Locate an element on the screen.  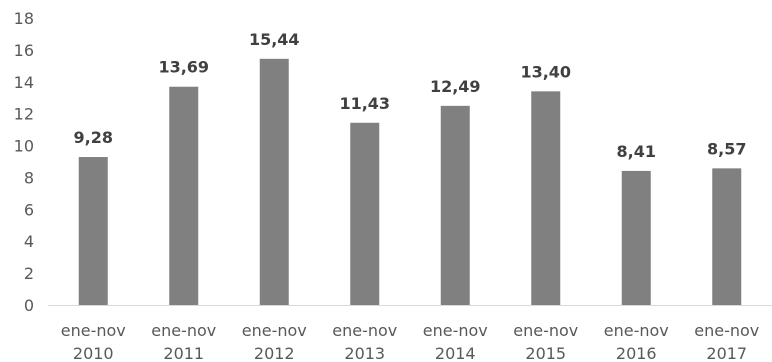
x-tick-label: ene-nov 2011 is located at coordinates (183, 341).